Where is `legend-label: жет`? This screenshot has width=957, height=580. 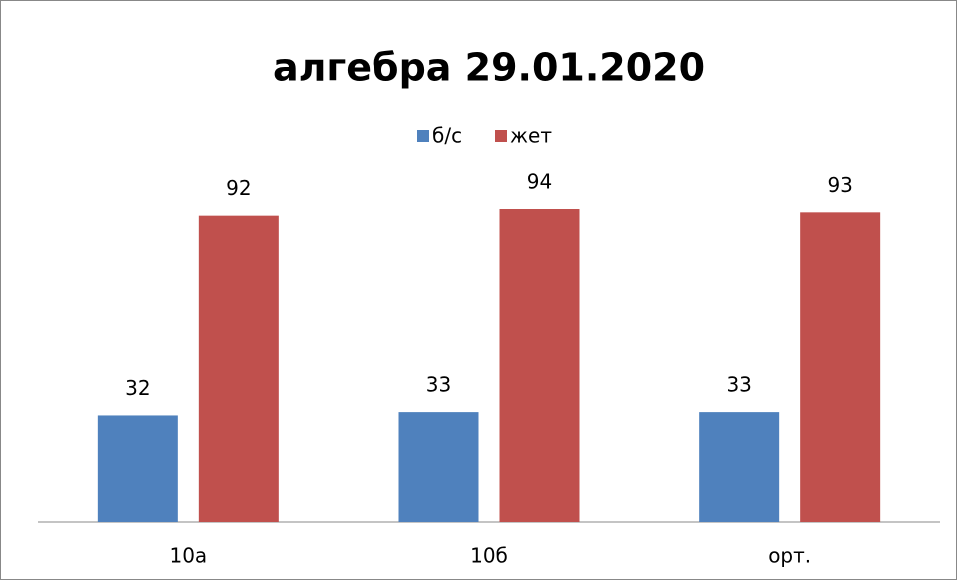
legend-label: жет is located at coordinates (531, 136).